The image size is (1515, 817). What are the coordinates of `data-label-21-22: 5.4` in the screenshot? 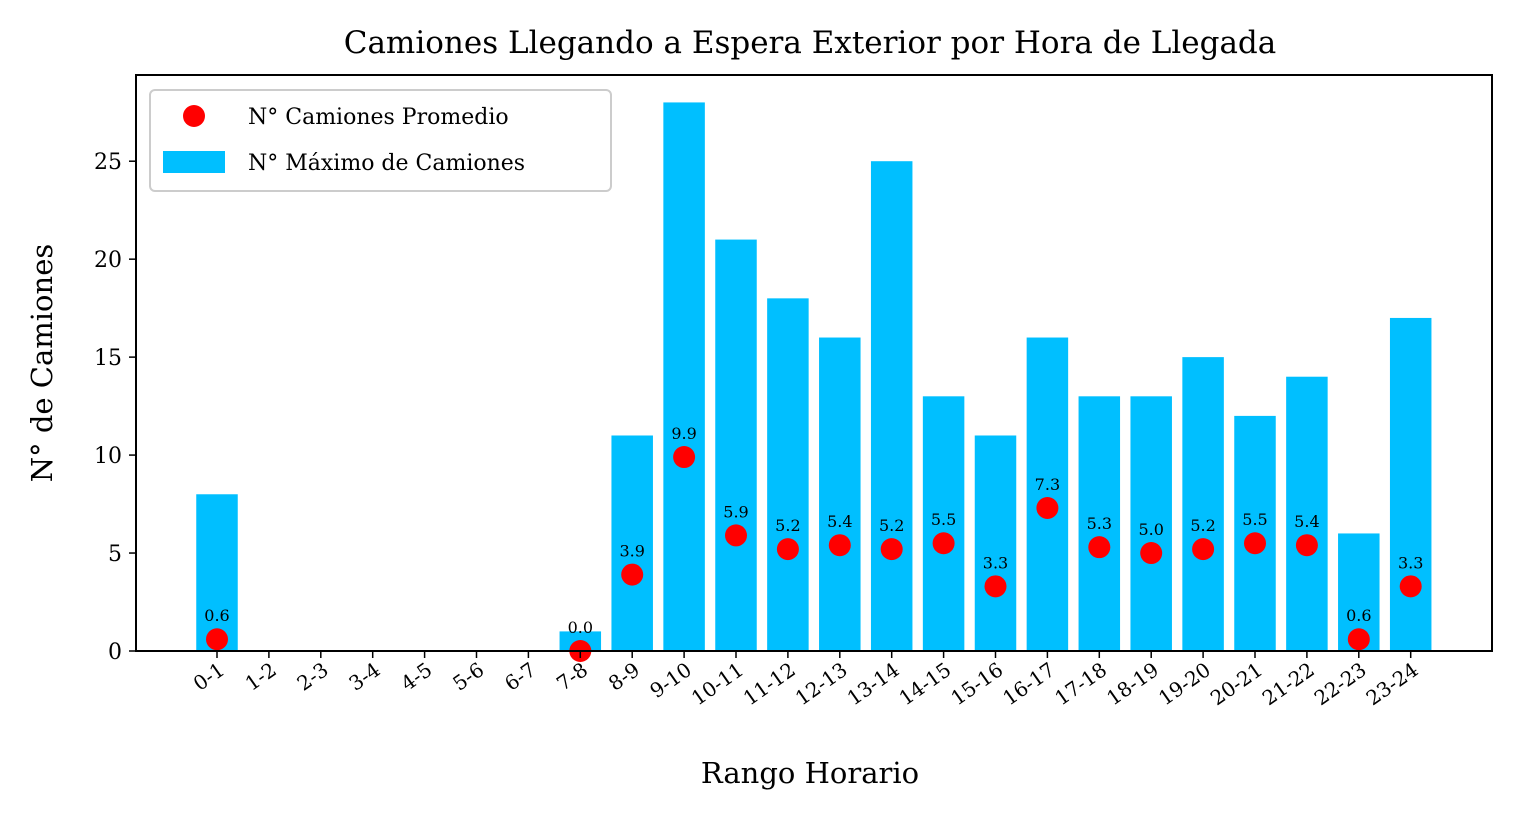 It's located at (1306, 521).